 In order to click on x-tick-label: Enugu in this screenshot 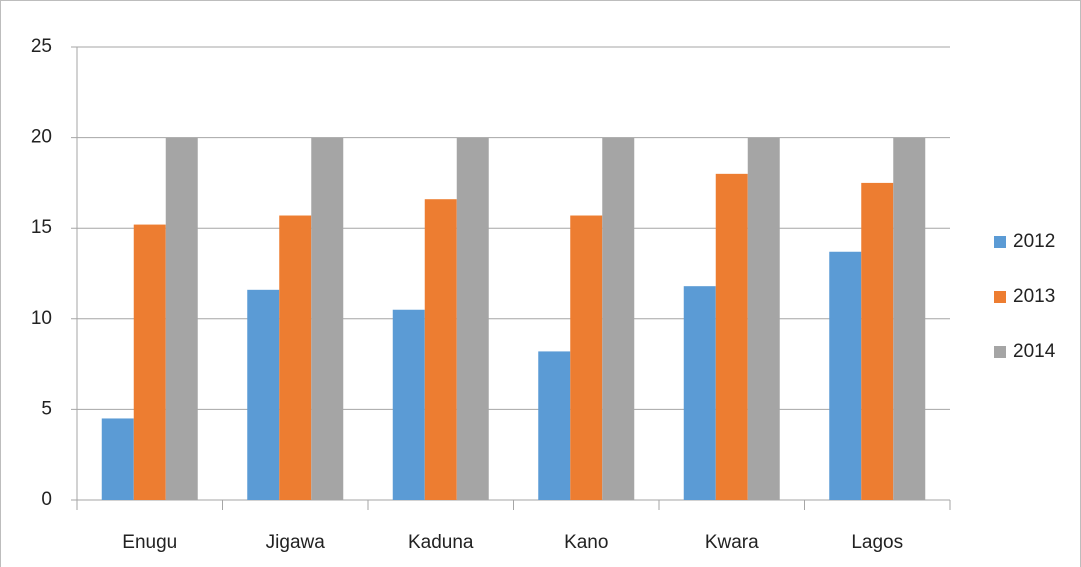, I will do `click(149, 542)`.